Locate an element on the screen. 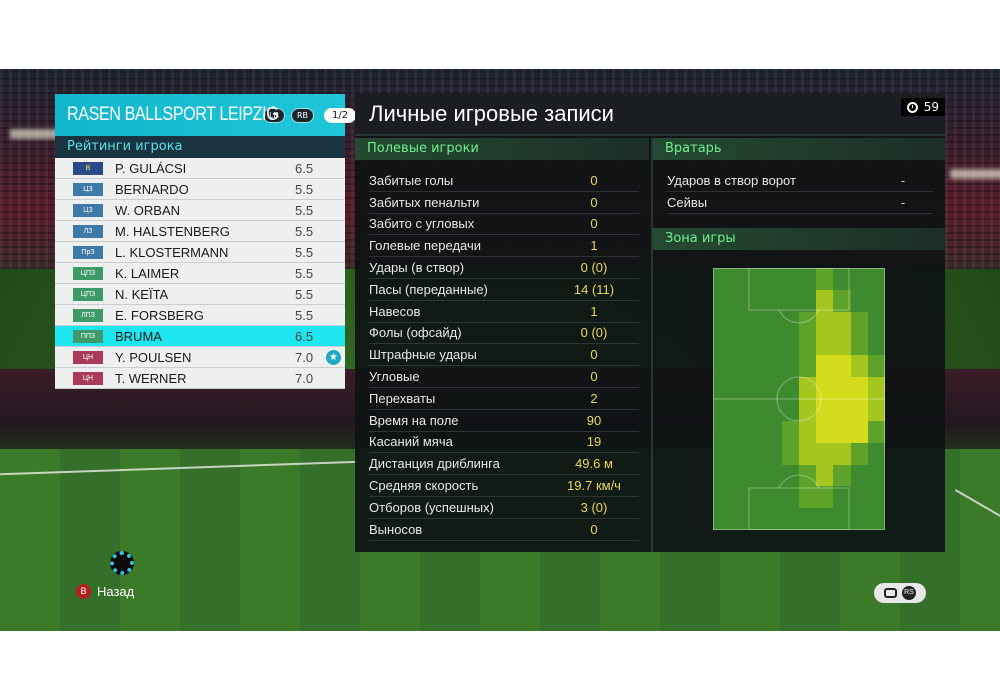  position-badge: ЛЗ is located at coordinates (88, 231).